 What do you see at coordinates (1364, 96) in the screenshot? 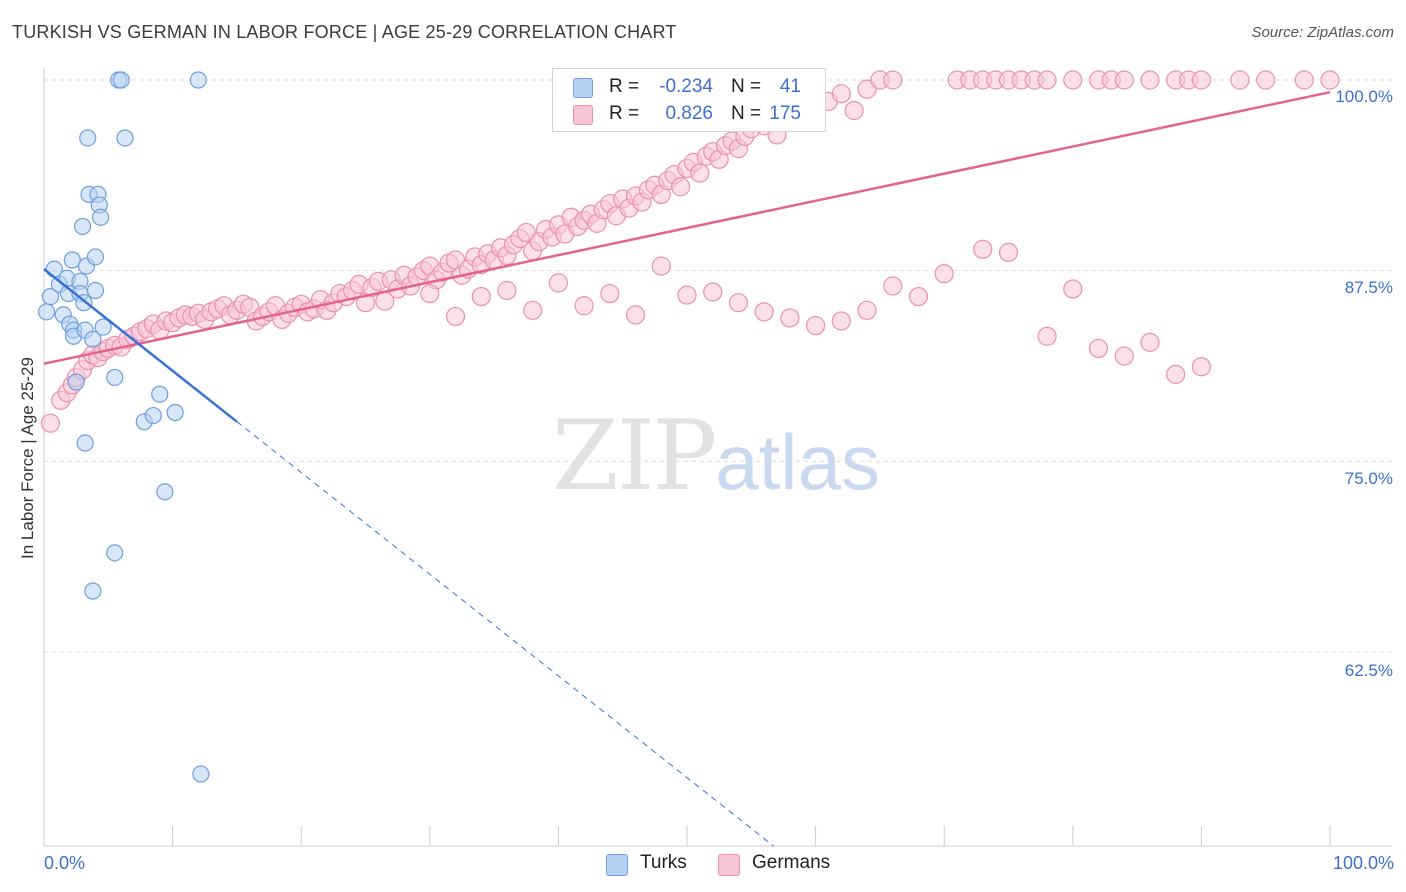
I see `y-tick-label: 100.0%` at bounding box center [1364, 96].